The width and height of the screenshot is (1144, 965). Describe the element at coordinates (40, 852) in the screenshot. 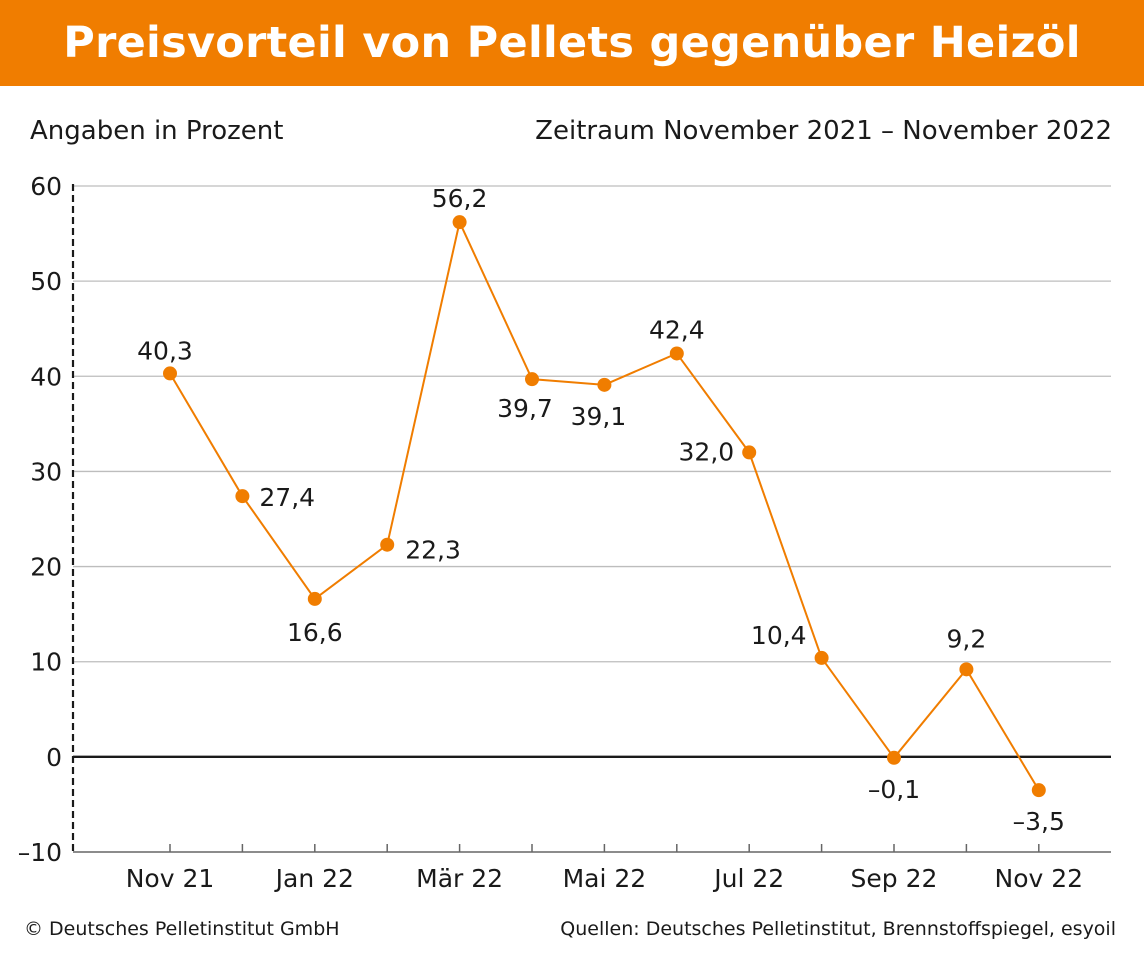

I see `y-tick-label: –10` at that location.